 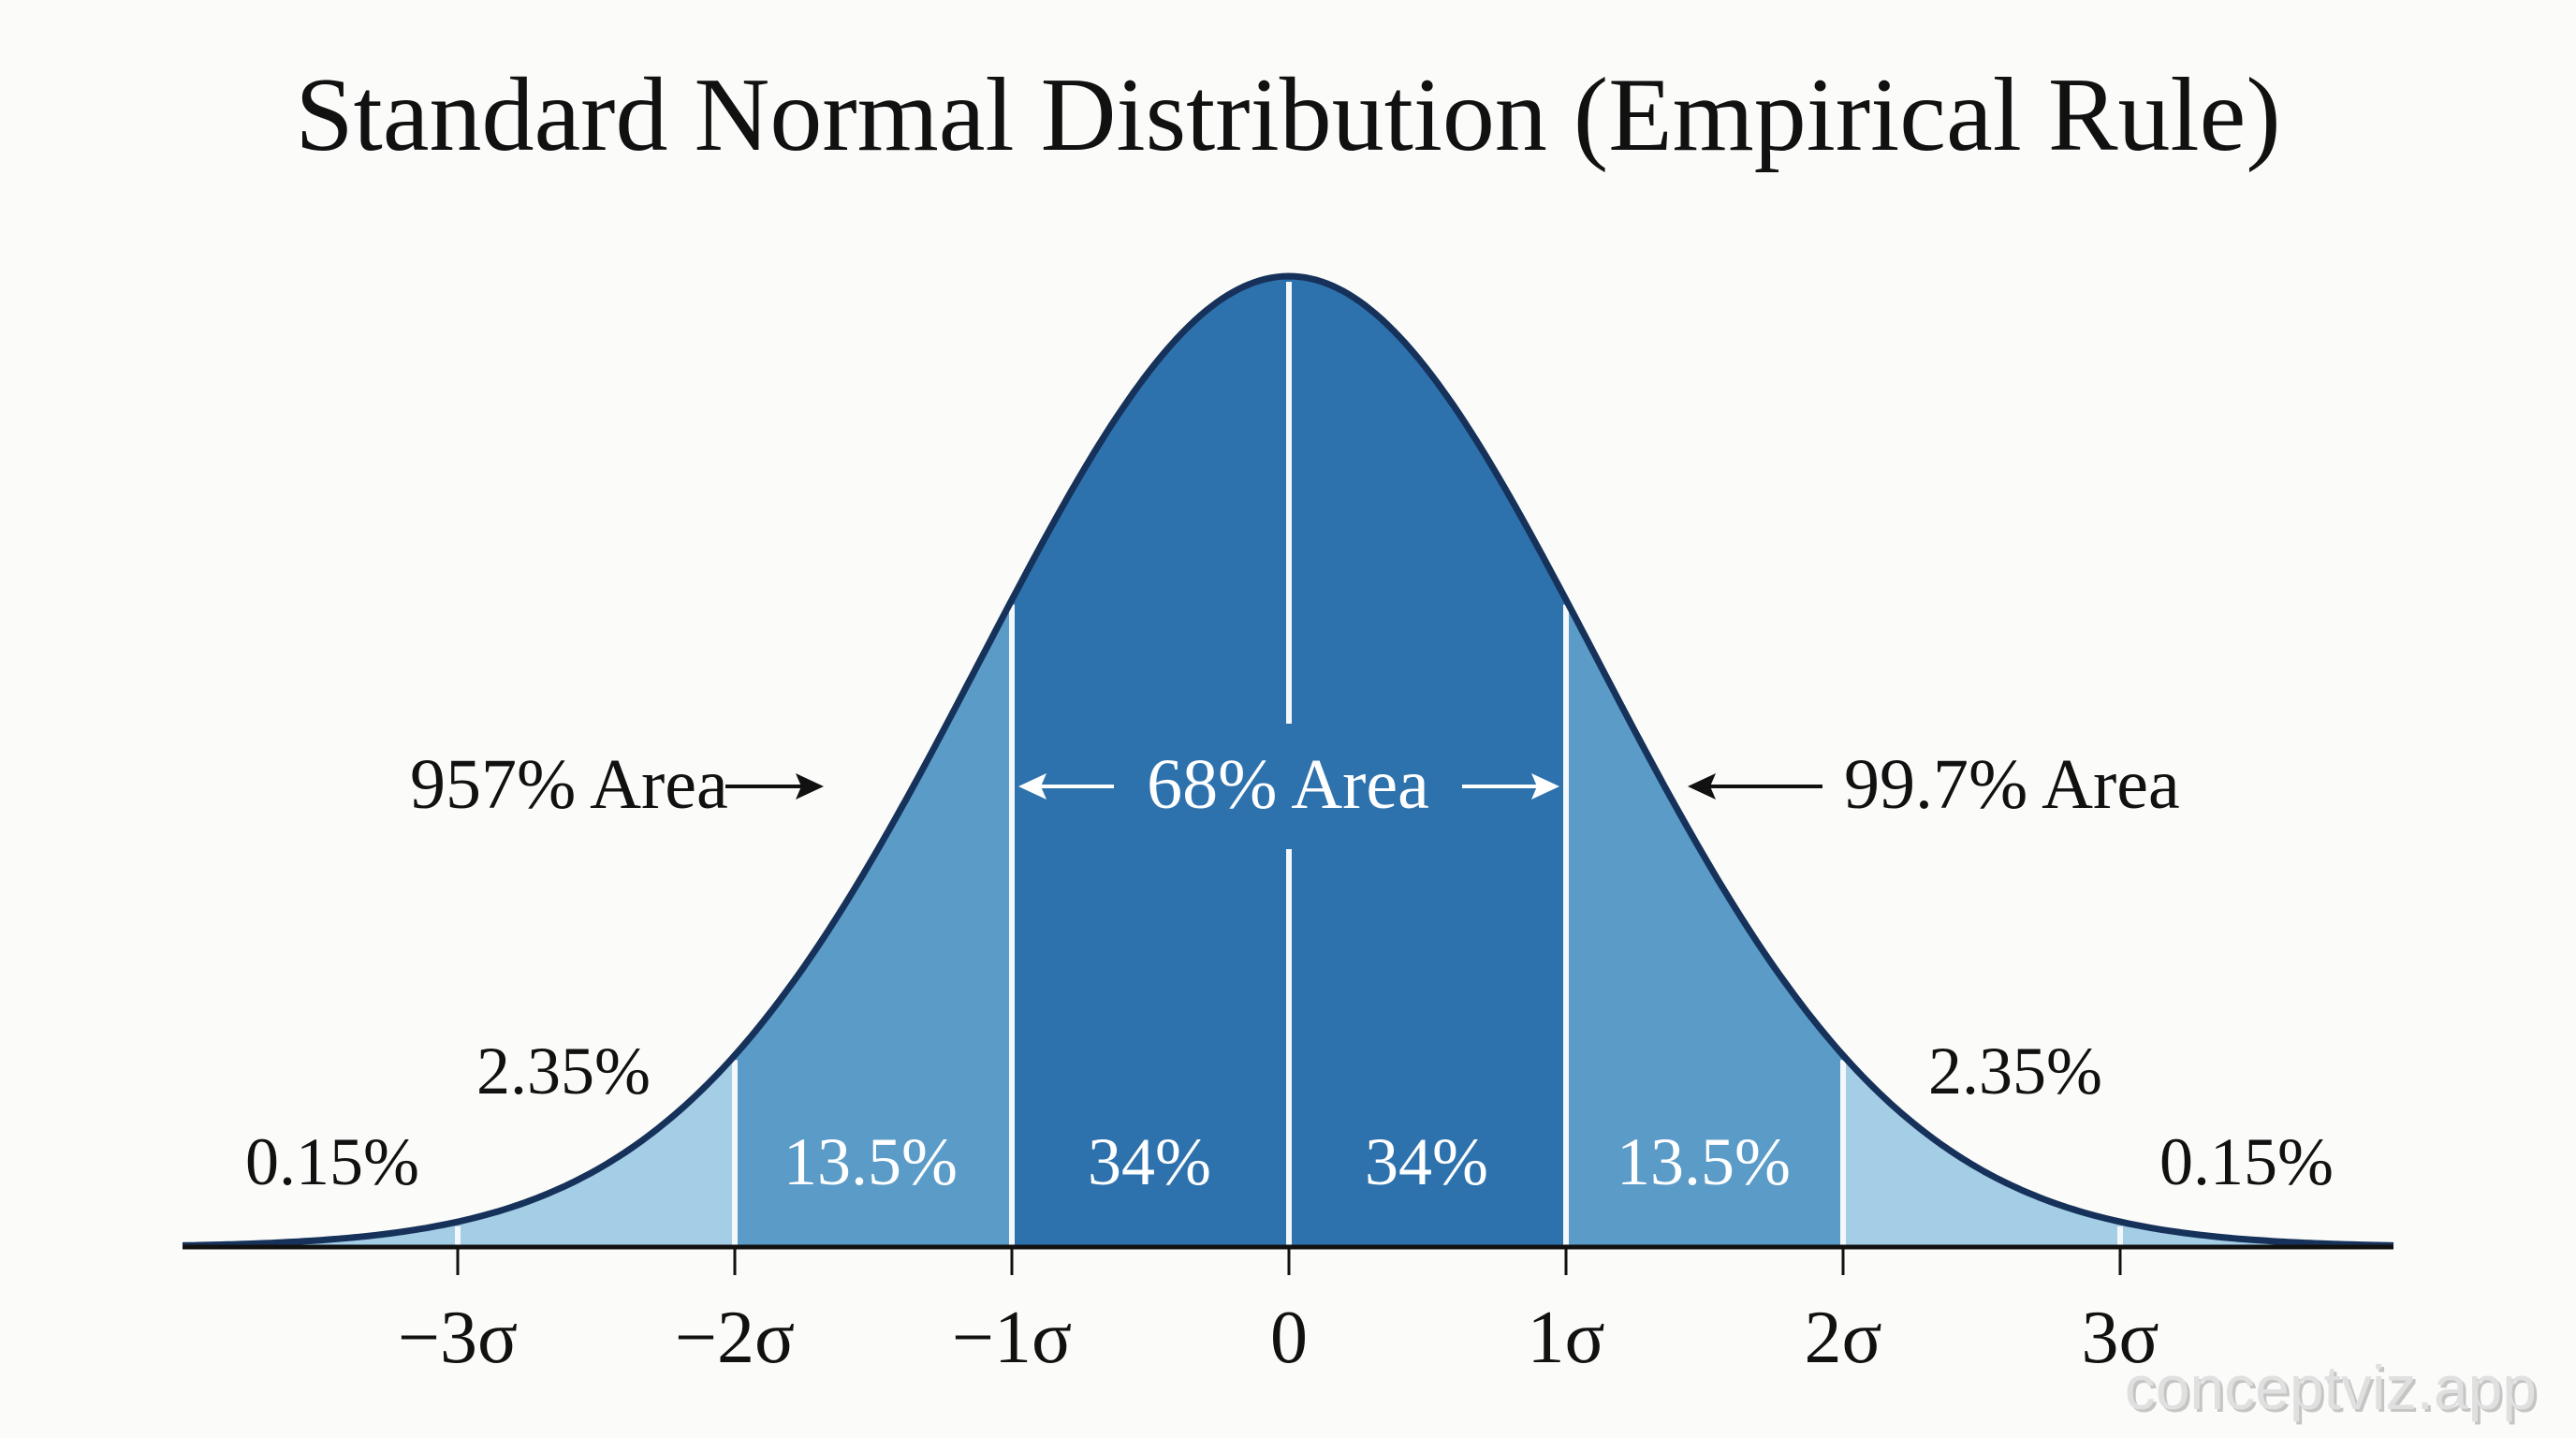 I want to click on band-label-neg3-neg2: 2.35%, so click(x=563, y=1071).